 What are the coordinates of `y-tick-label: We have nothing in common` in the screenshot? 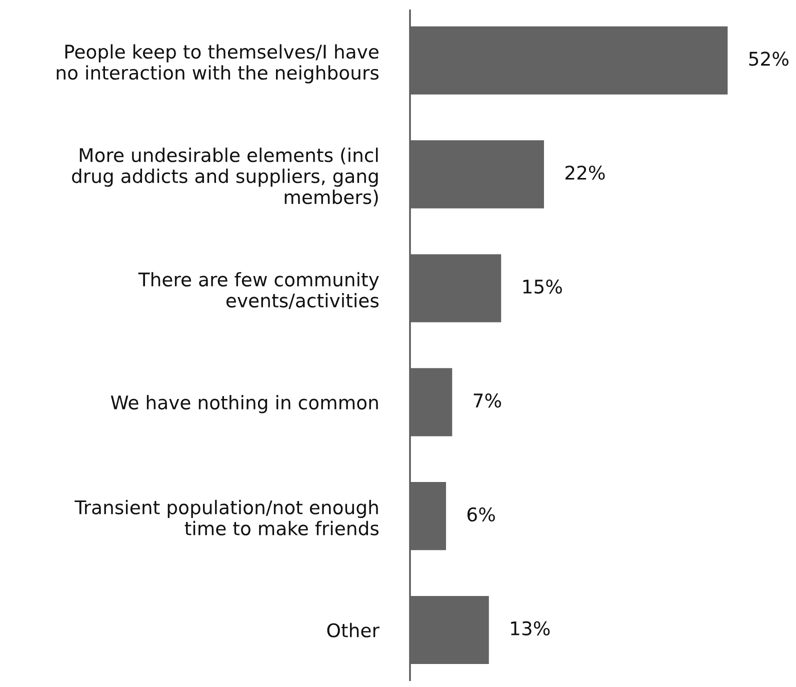 It's located at (244, 404).